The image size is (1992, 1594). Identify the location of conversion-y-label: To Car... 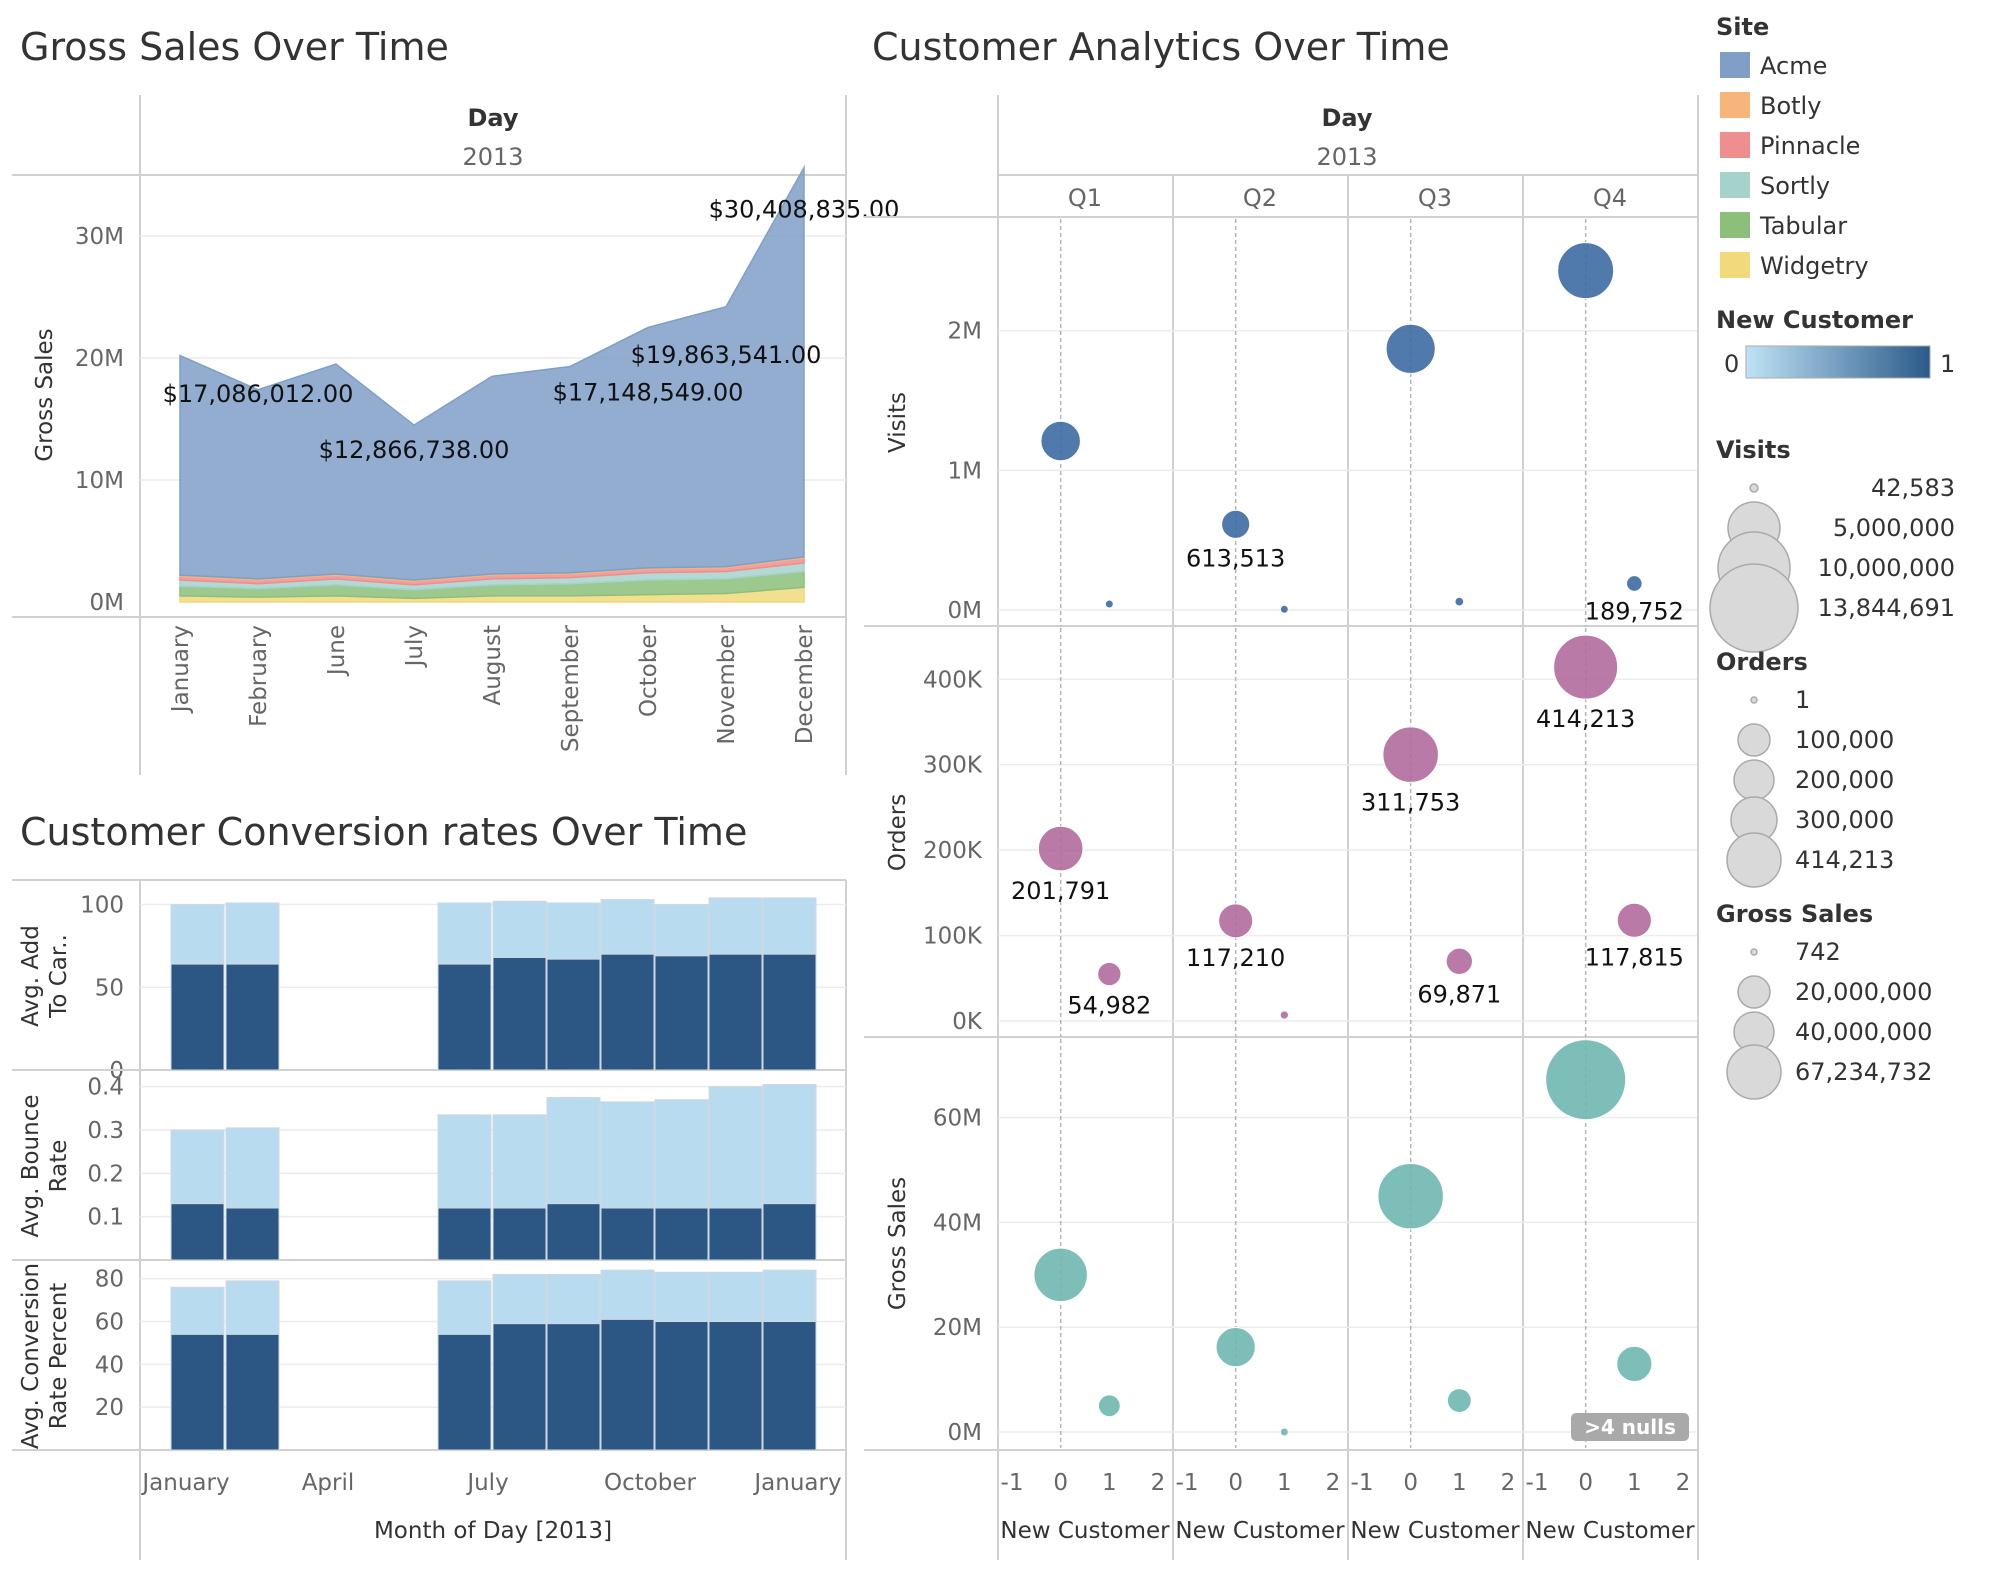
(59, 976).